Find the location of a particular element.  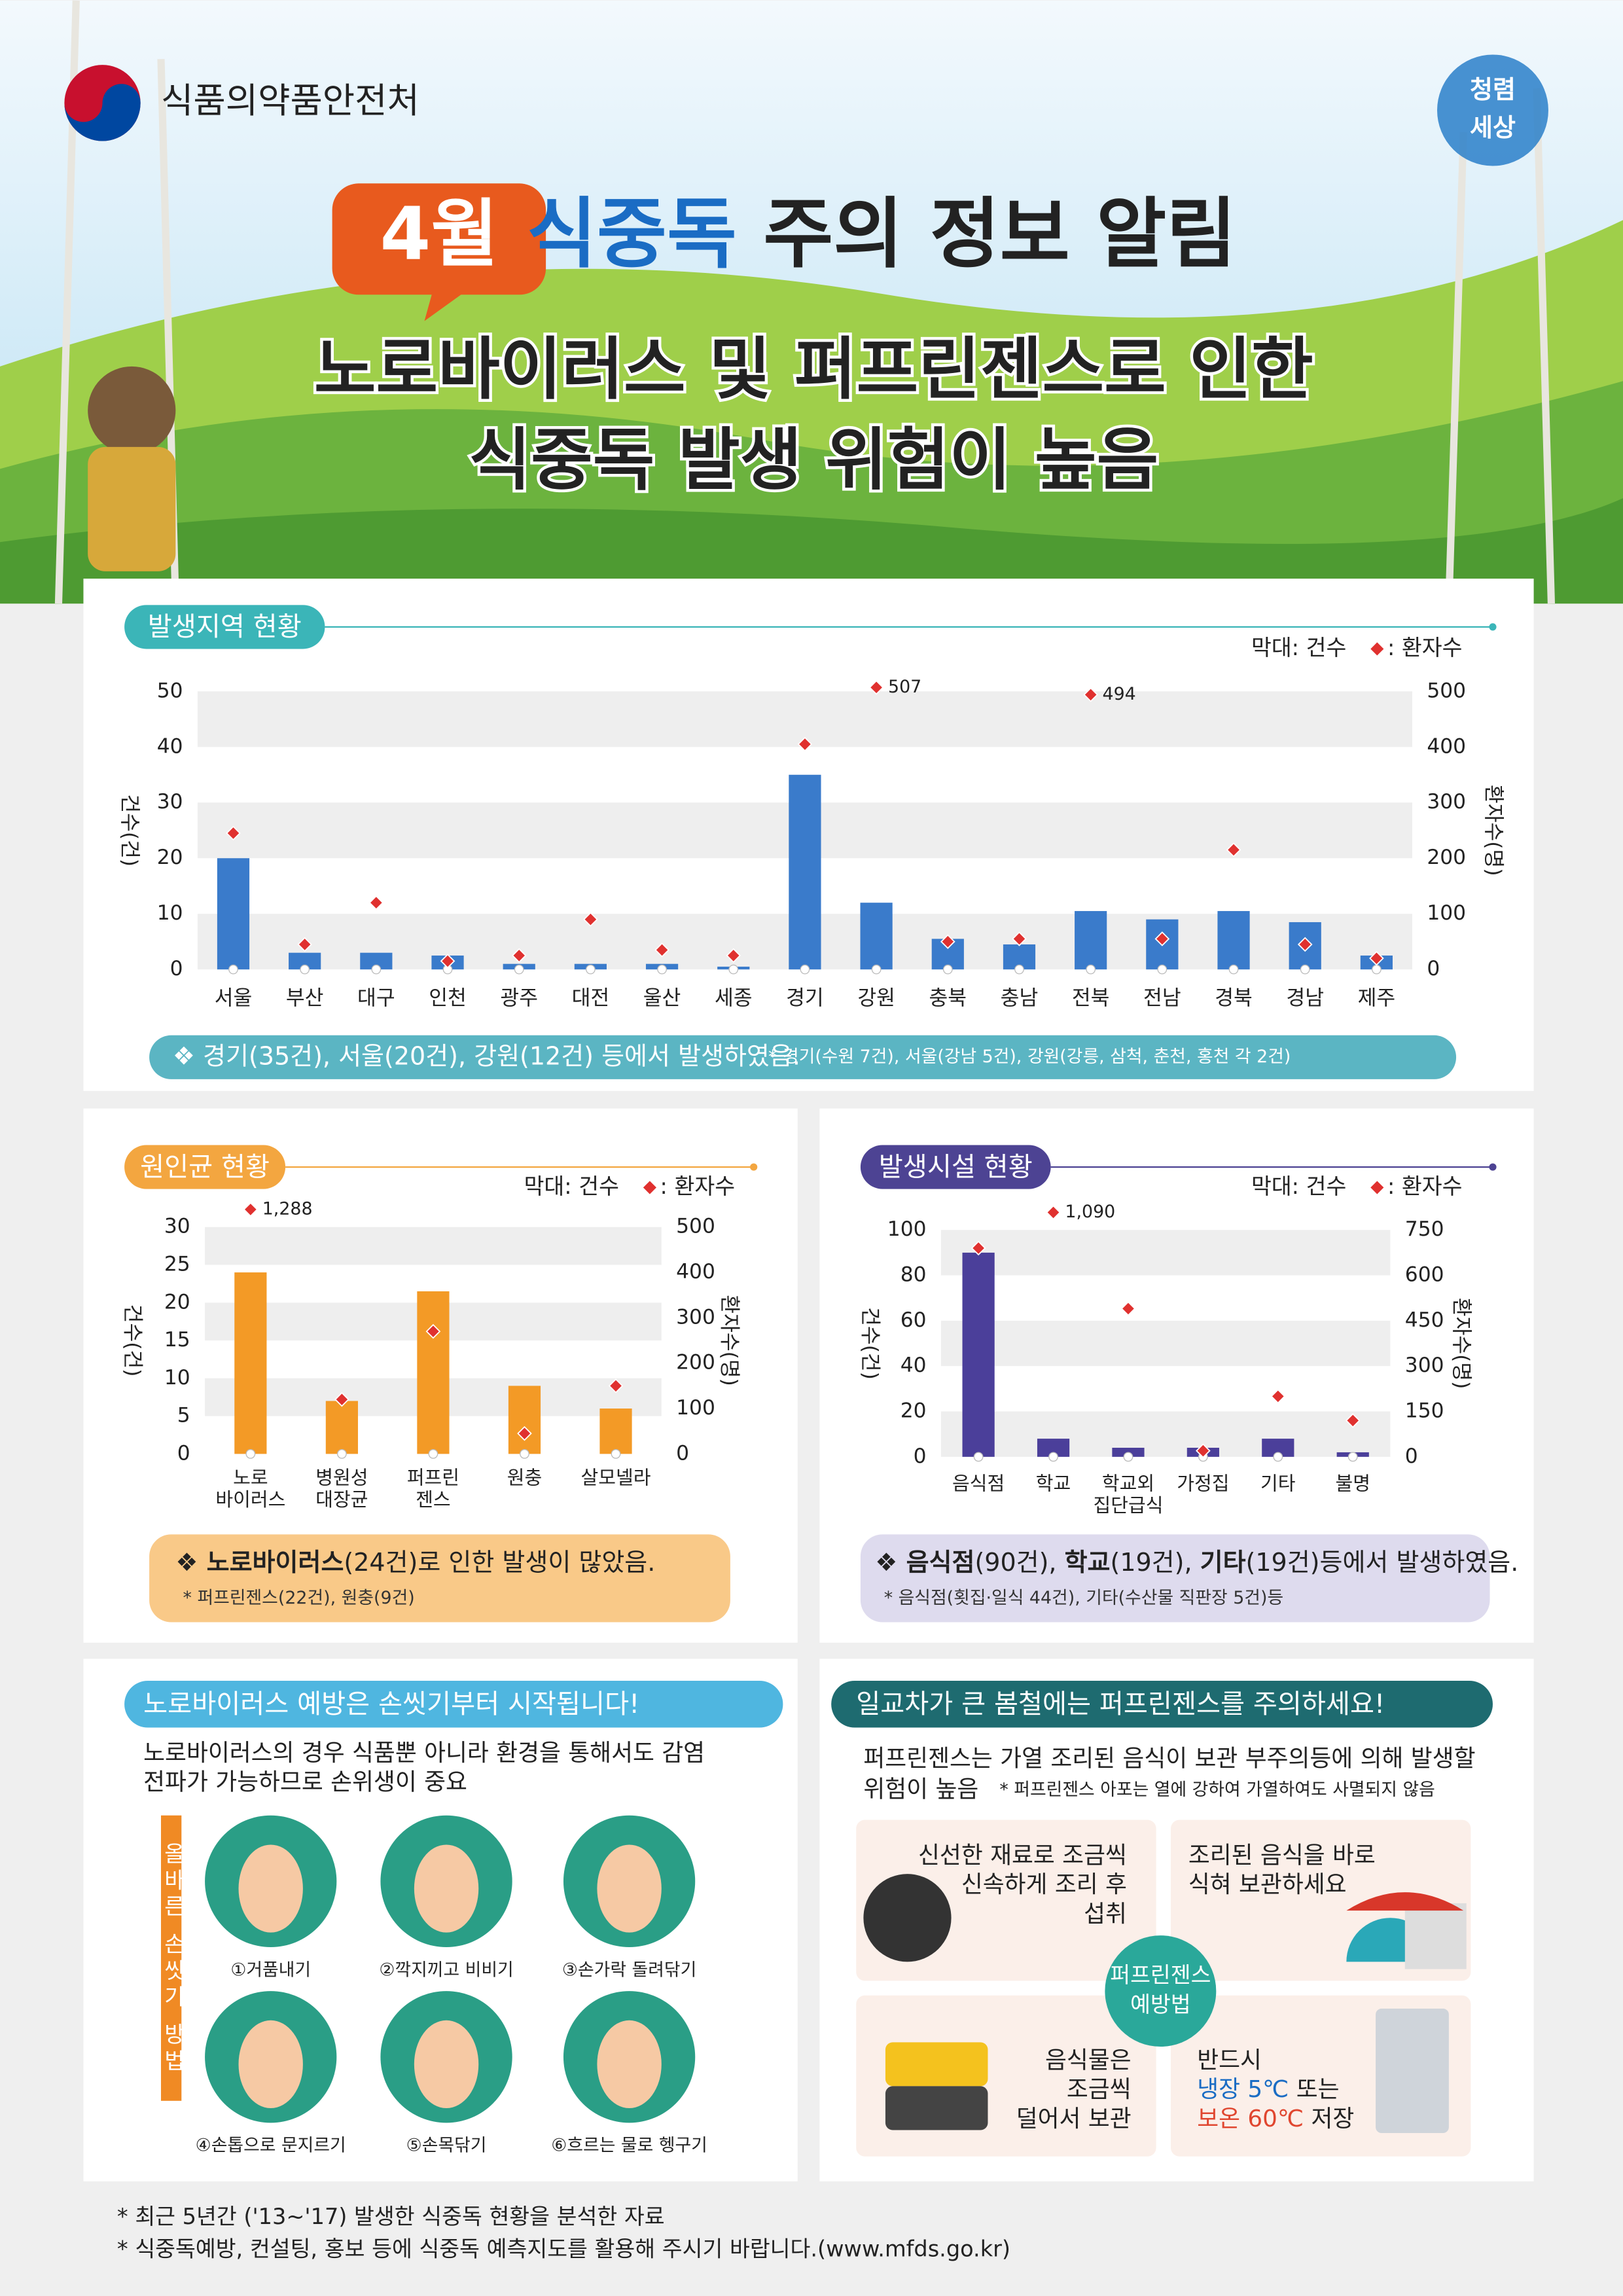

y-tick-label: 30 is located at coordinates (177, 1226).